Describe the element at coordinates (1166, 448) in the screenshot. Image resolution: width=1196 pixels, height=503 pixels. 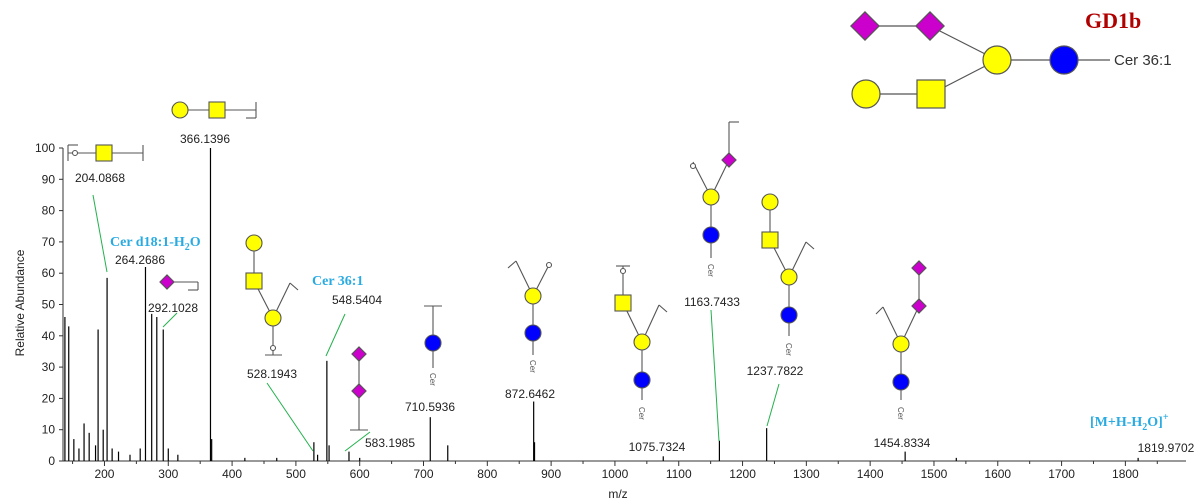
I see `peak-label: 1819.9702` at that location.